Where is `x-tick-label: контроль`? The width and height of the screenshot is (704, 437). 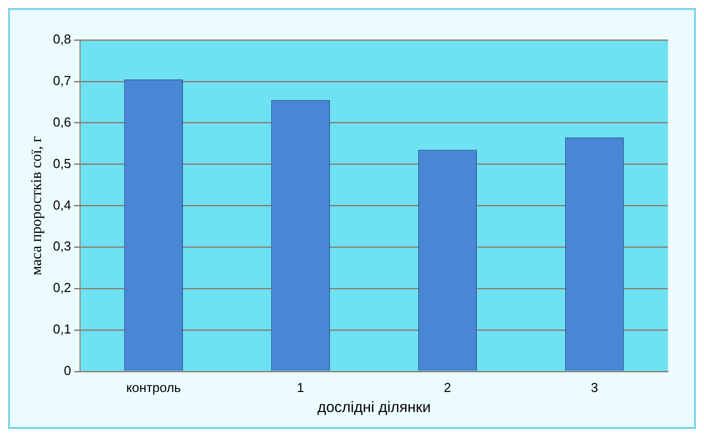
x-tick-label: контроль is located at coordinates (154, 387).